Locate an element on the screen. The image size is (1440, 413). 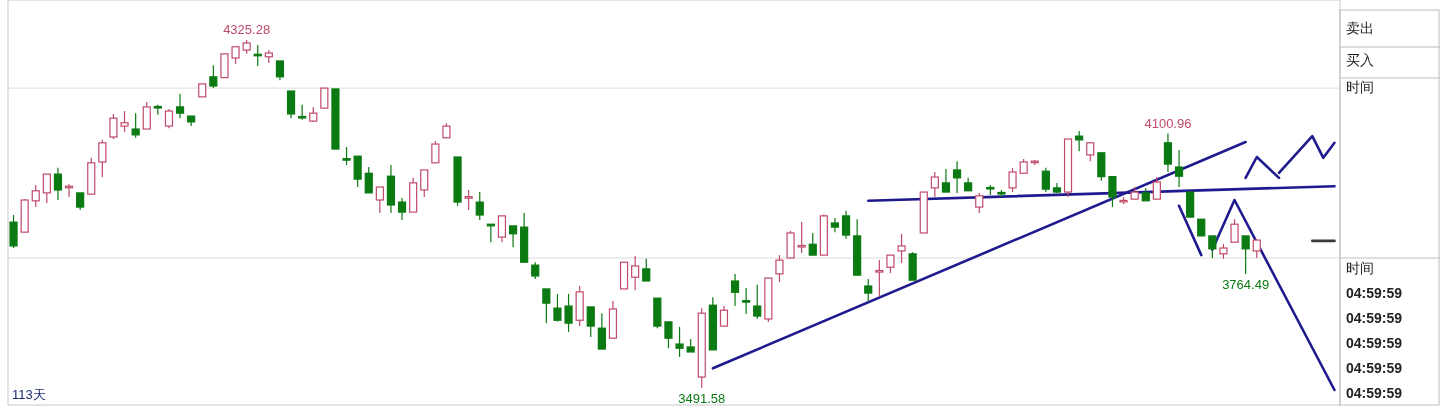
annotation: 3491.58 is located at coordinates (702, 399).